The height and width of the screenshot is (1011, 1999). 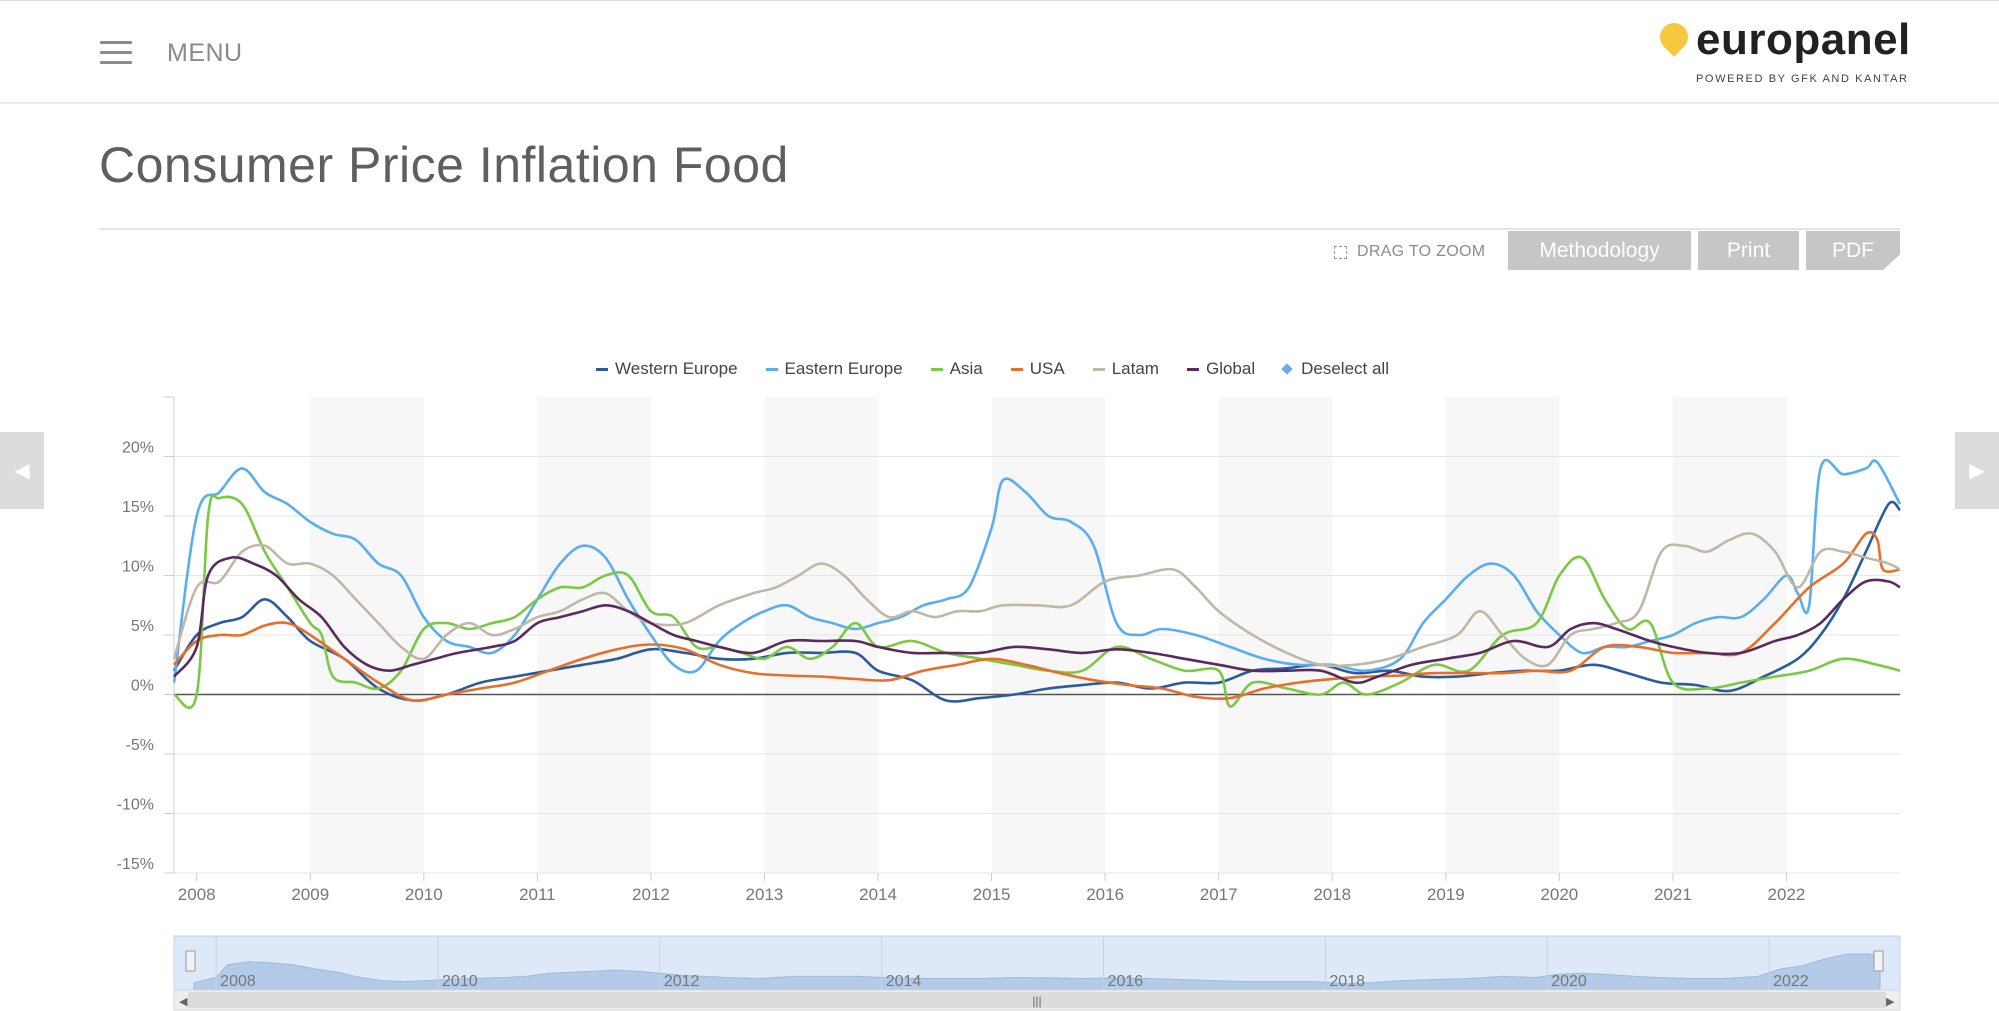 What do you see at coordinates (424, 894) in the screenshot?
I see `x-tick-label: 2010` at bounding box center [424, 894].